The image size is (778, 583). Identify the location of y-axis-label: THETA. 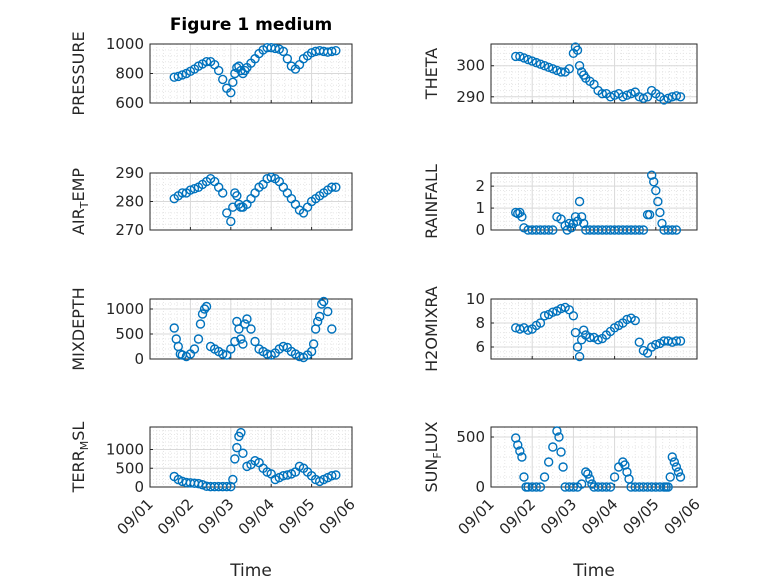
(431, 74).